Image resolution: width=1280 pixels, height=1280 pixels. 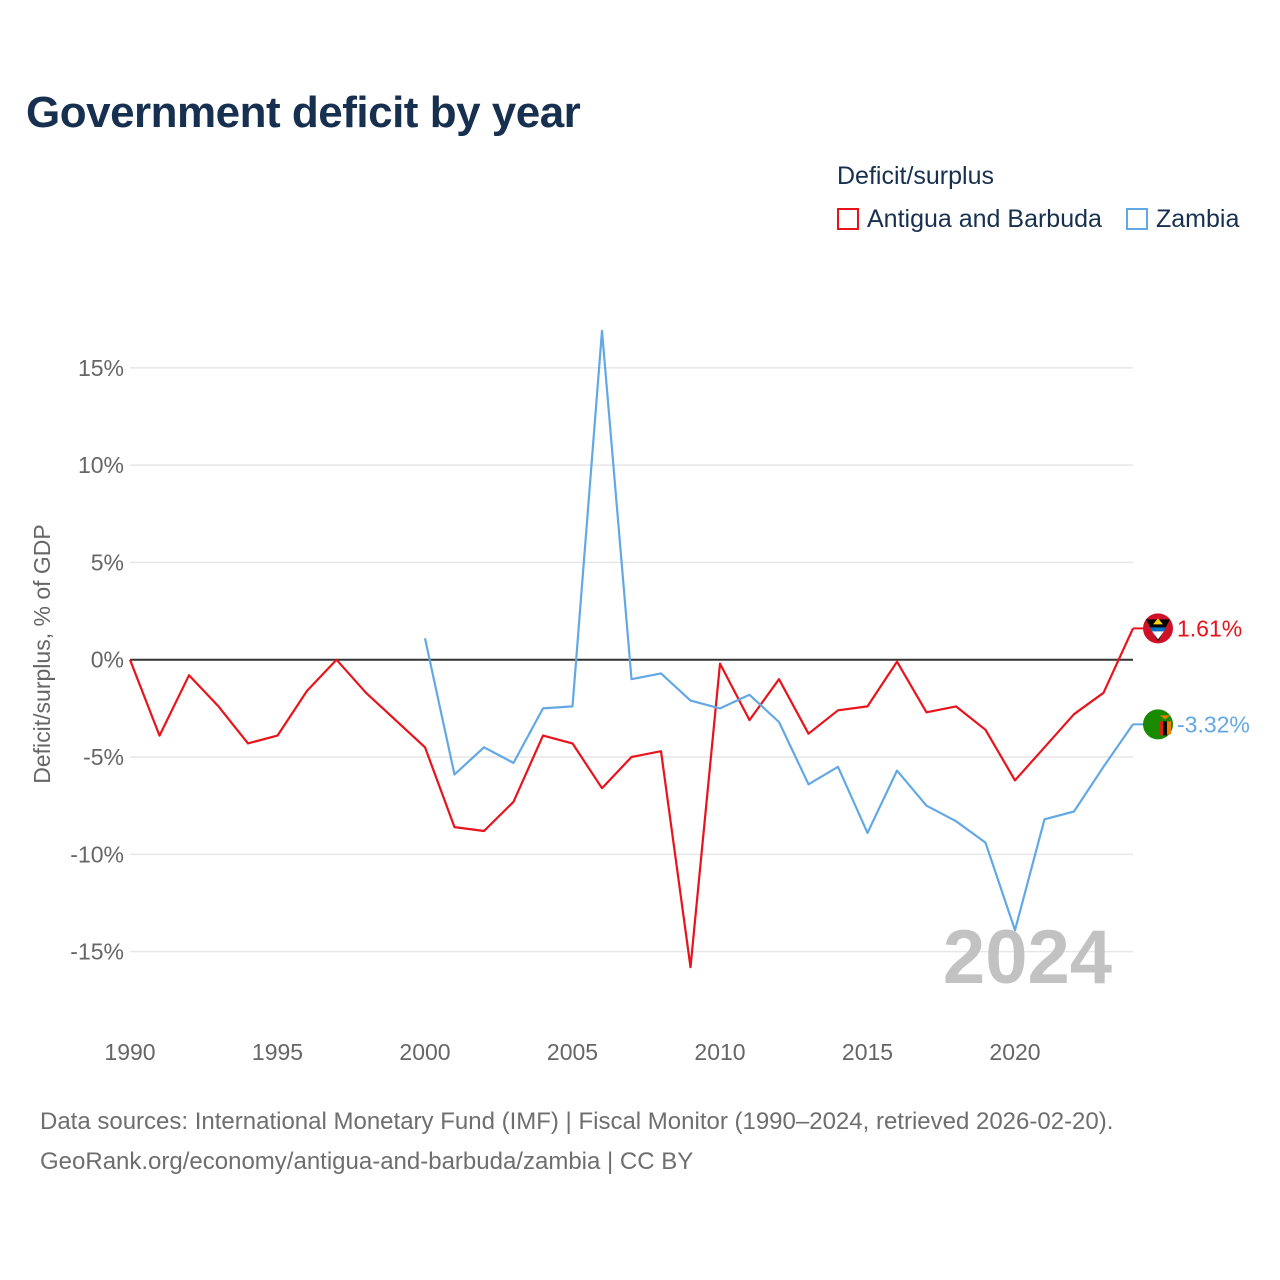 What do you see at coordinates (103, 757) in the screenshot?
I see `y-tick-label: -5%` at bounding box center [103, 757].